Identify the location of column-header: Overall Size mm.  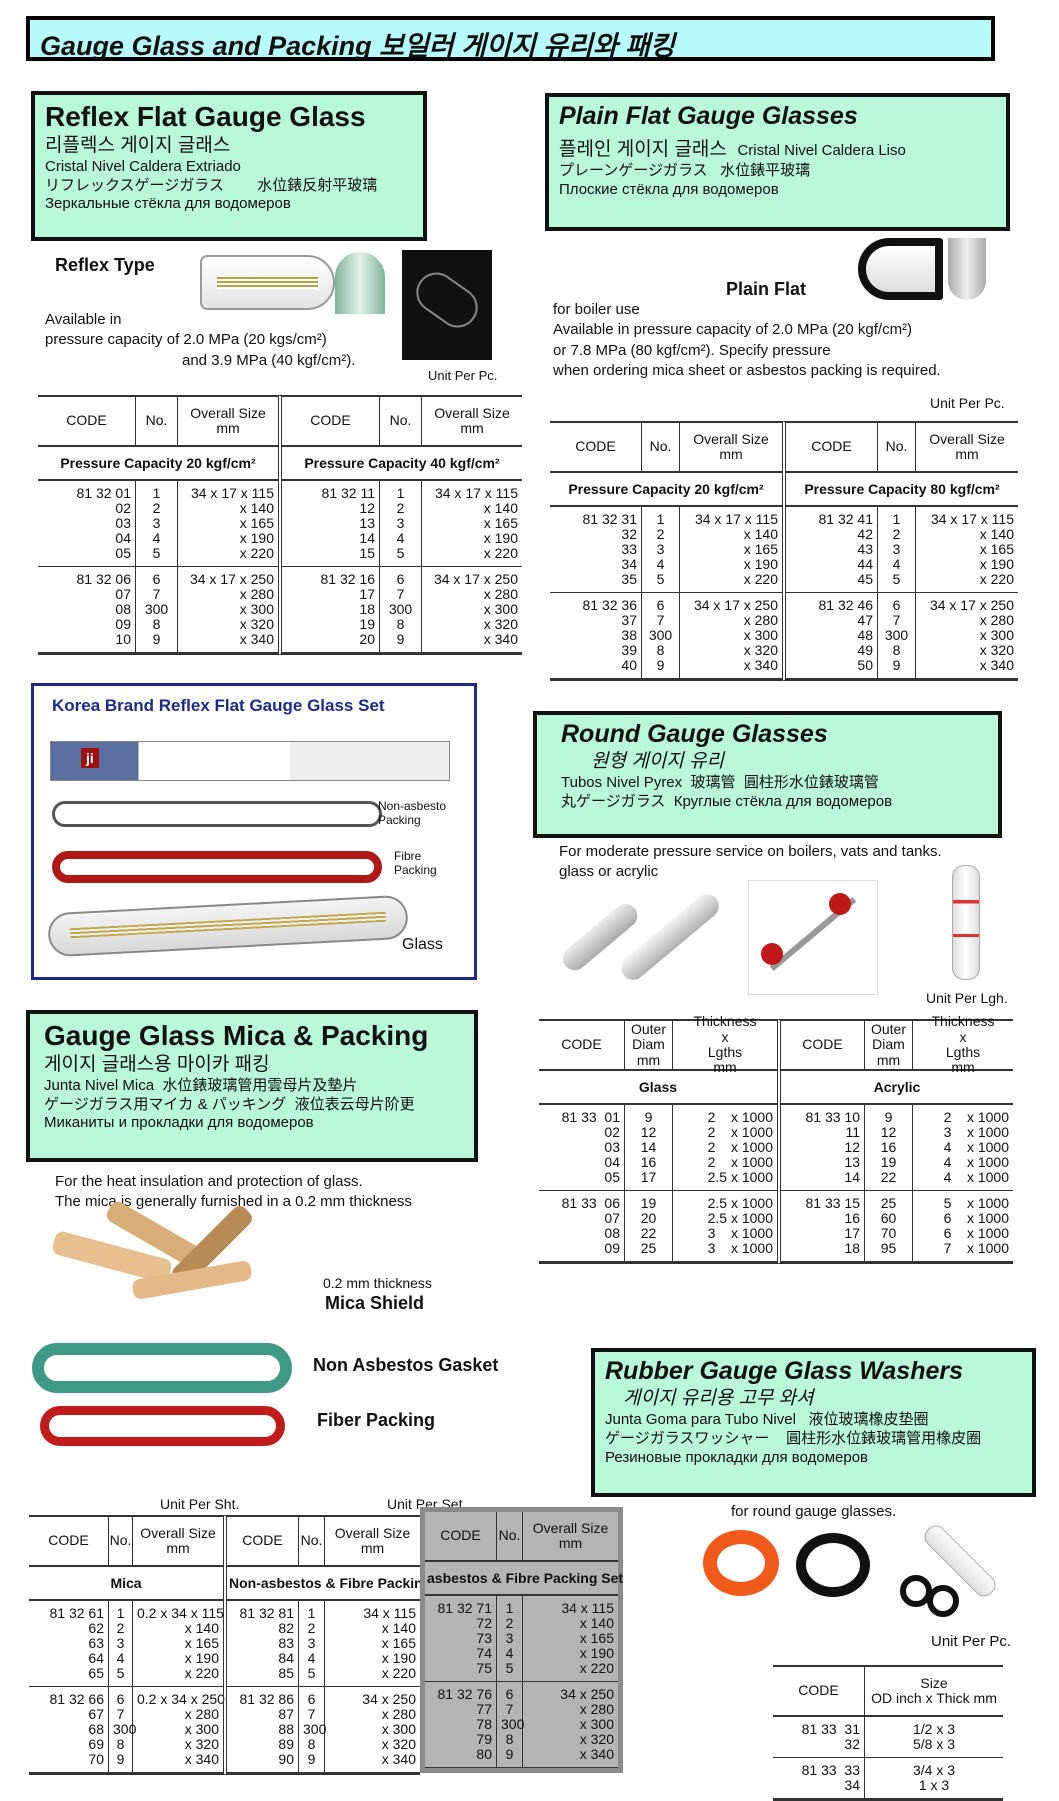
(472, 422).